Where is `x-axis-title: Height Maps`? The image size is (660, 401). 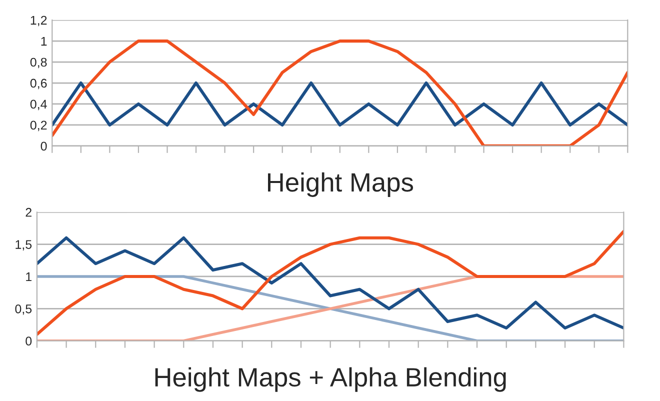
x-axis-title: Height Maps is located at coordinates (341, 184).